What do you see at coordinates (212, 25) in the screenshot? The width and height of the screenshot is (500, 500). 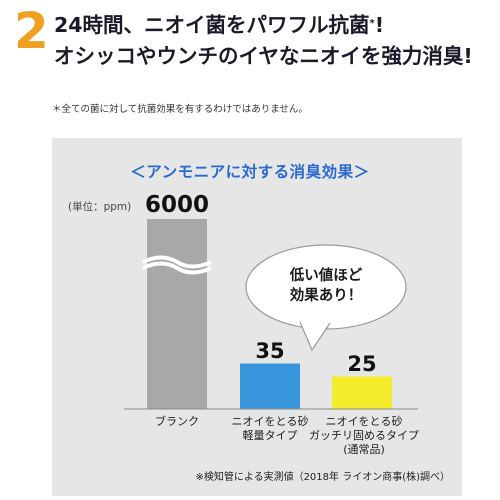 I see `headline-line-1-text: 24時間、ニオイ菌をパワフル抗菌` at bounding box center [212, 25].